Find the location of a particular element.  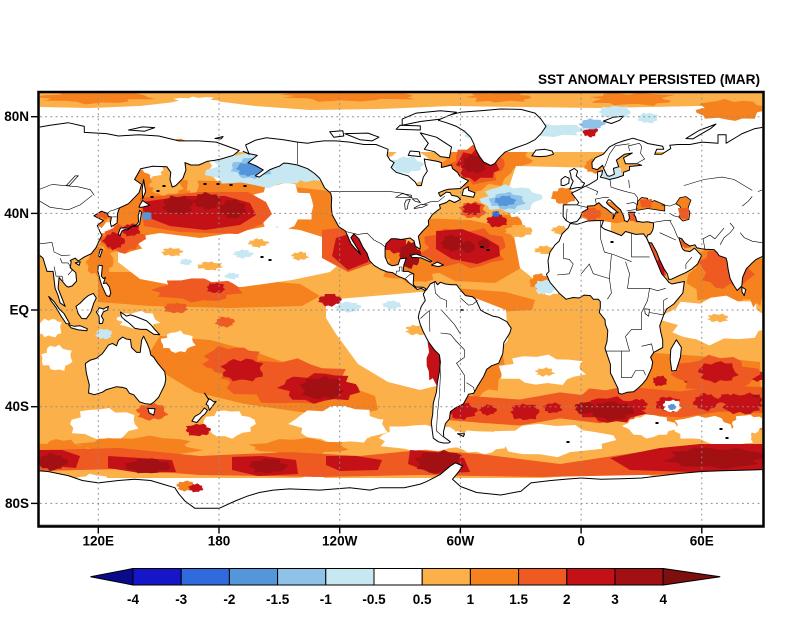

svg-text: 40S is located at coordinates (17, 406).